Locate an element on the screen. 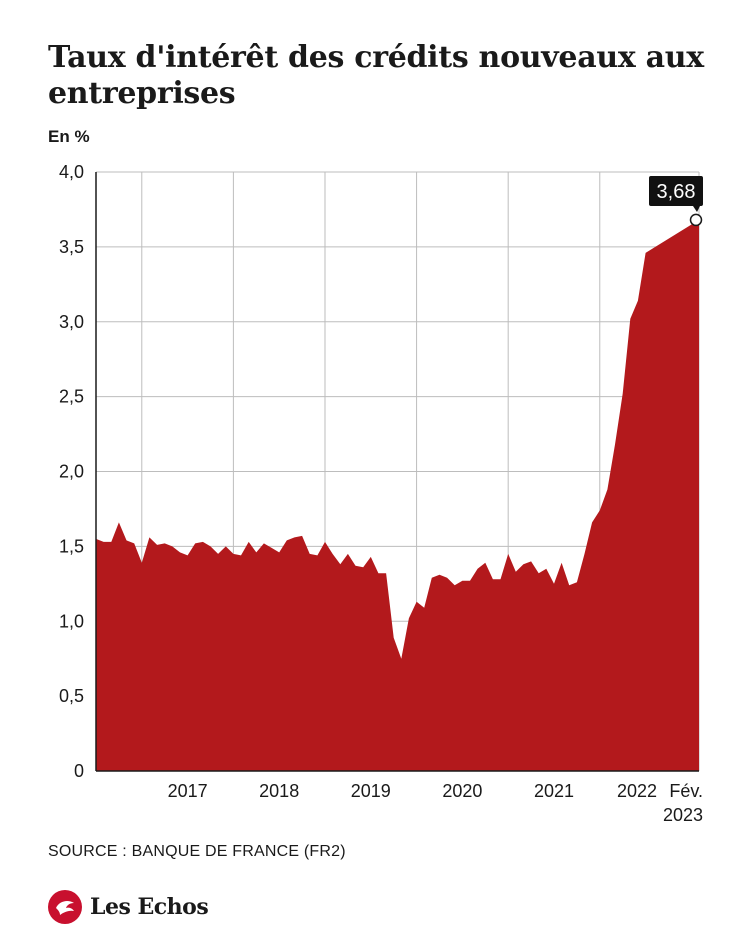 This screenshot has width=750, height=938. annotation-pointer is located at coordinates (696, 209).